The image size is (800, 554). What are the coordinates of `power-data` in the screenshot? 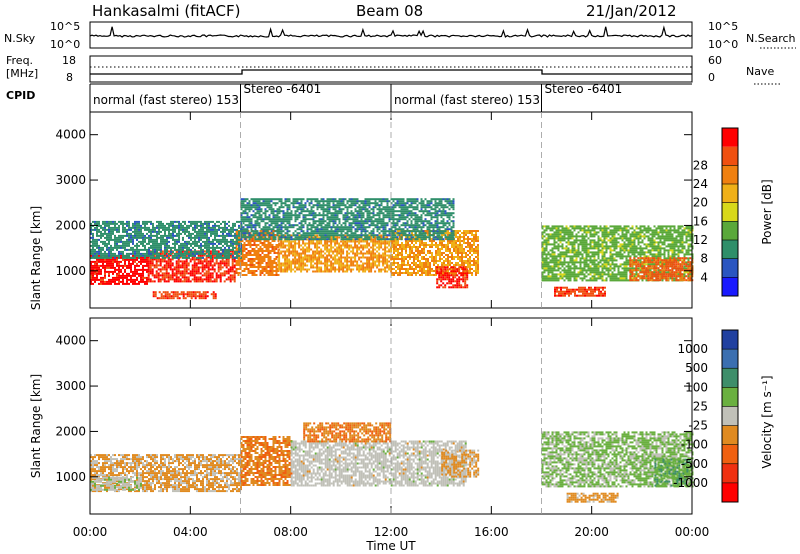 It's located at (392, 249).